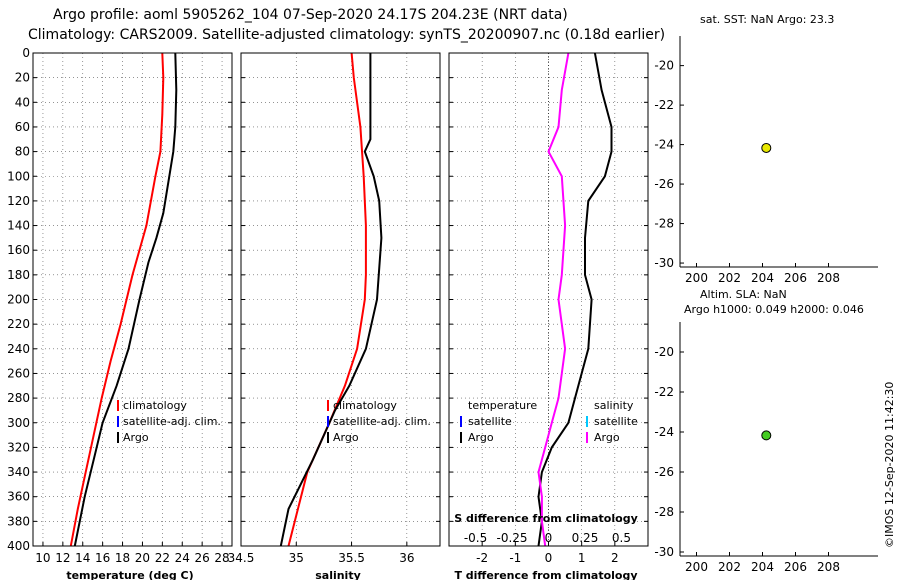 Image resolution: width=900 pixels, height=580 pixels. I want to click on x-tick-label: 12, so click(62, 558).